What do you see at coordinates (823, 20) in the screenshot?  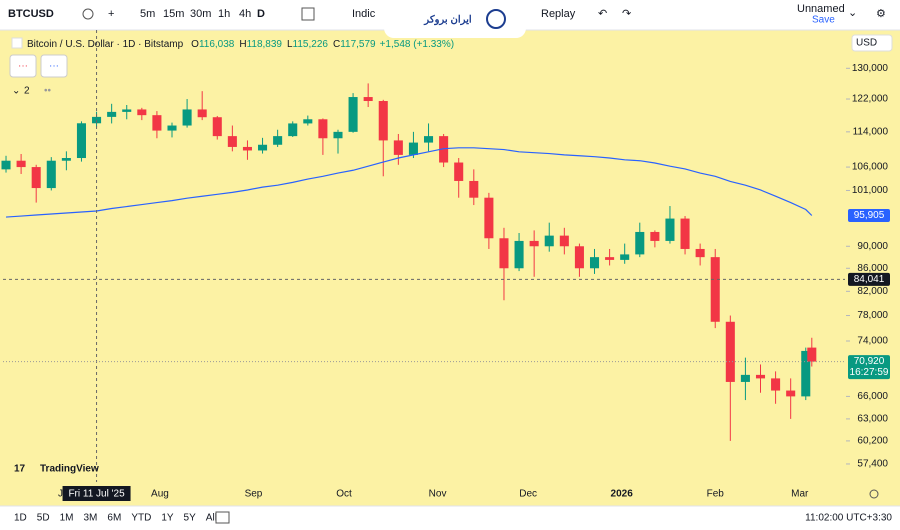 I see `save-button: Save` at bounding box center [823, 20].